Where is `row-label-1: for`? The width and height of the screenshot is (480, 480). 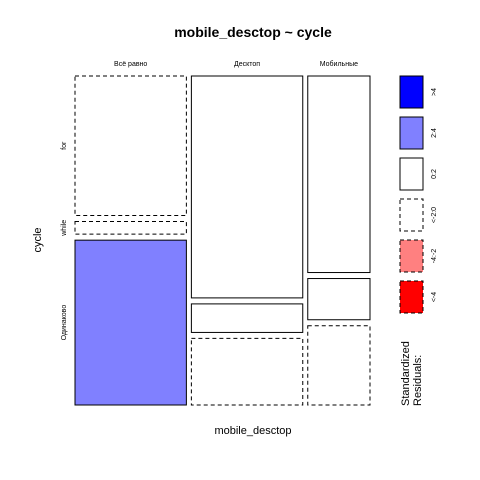
row-label-1: for is located at coordinates (64, 145).